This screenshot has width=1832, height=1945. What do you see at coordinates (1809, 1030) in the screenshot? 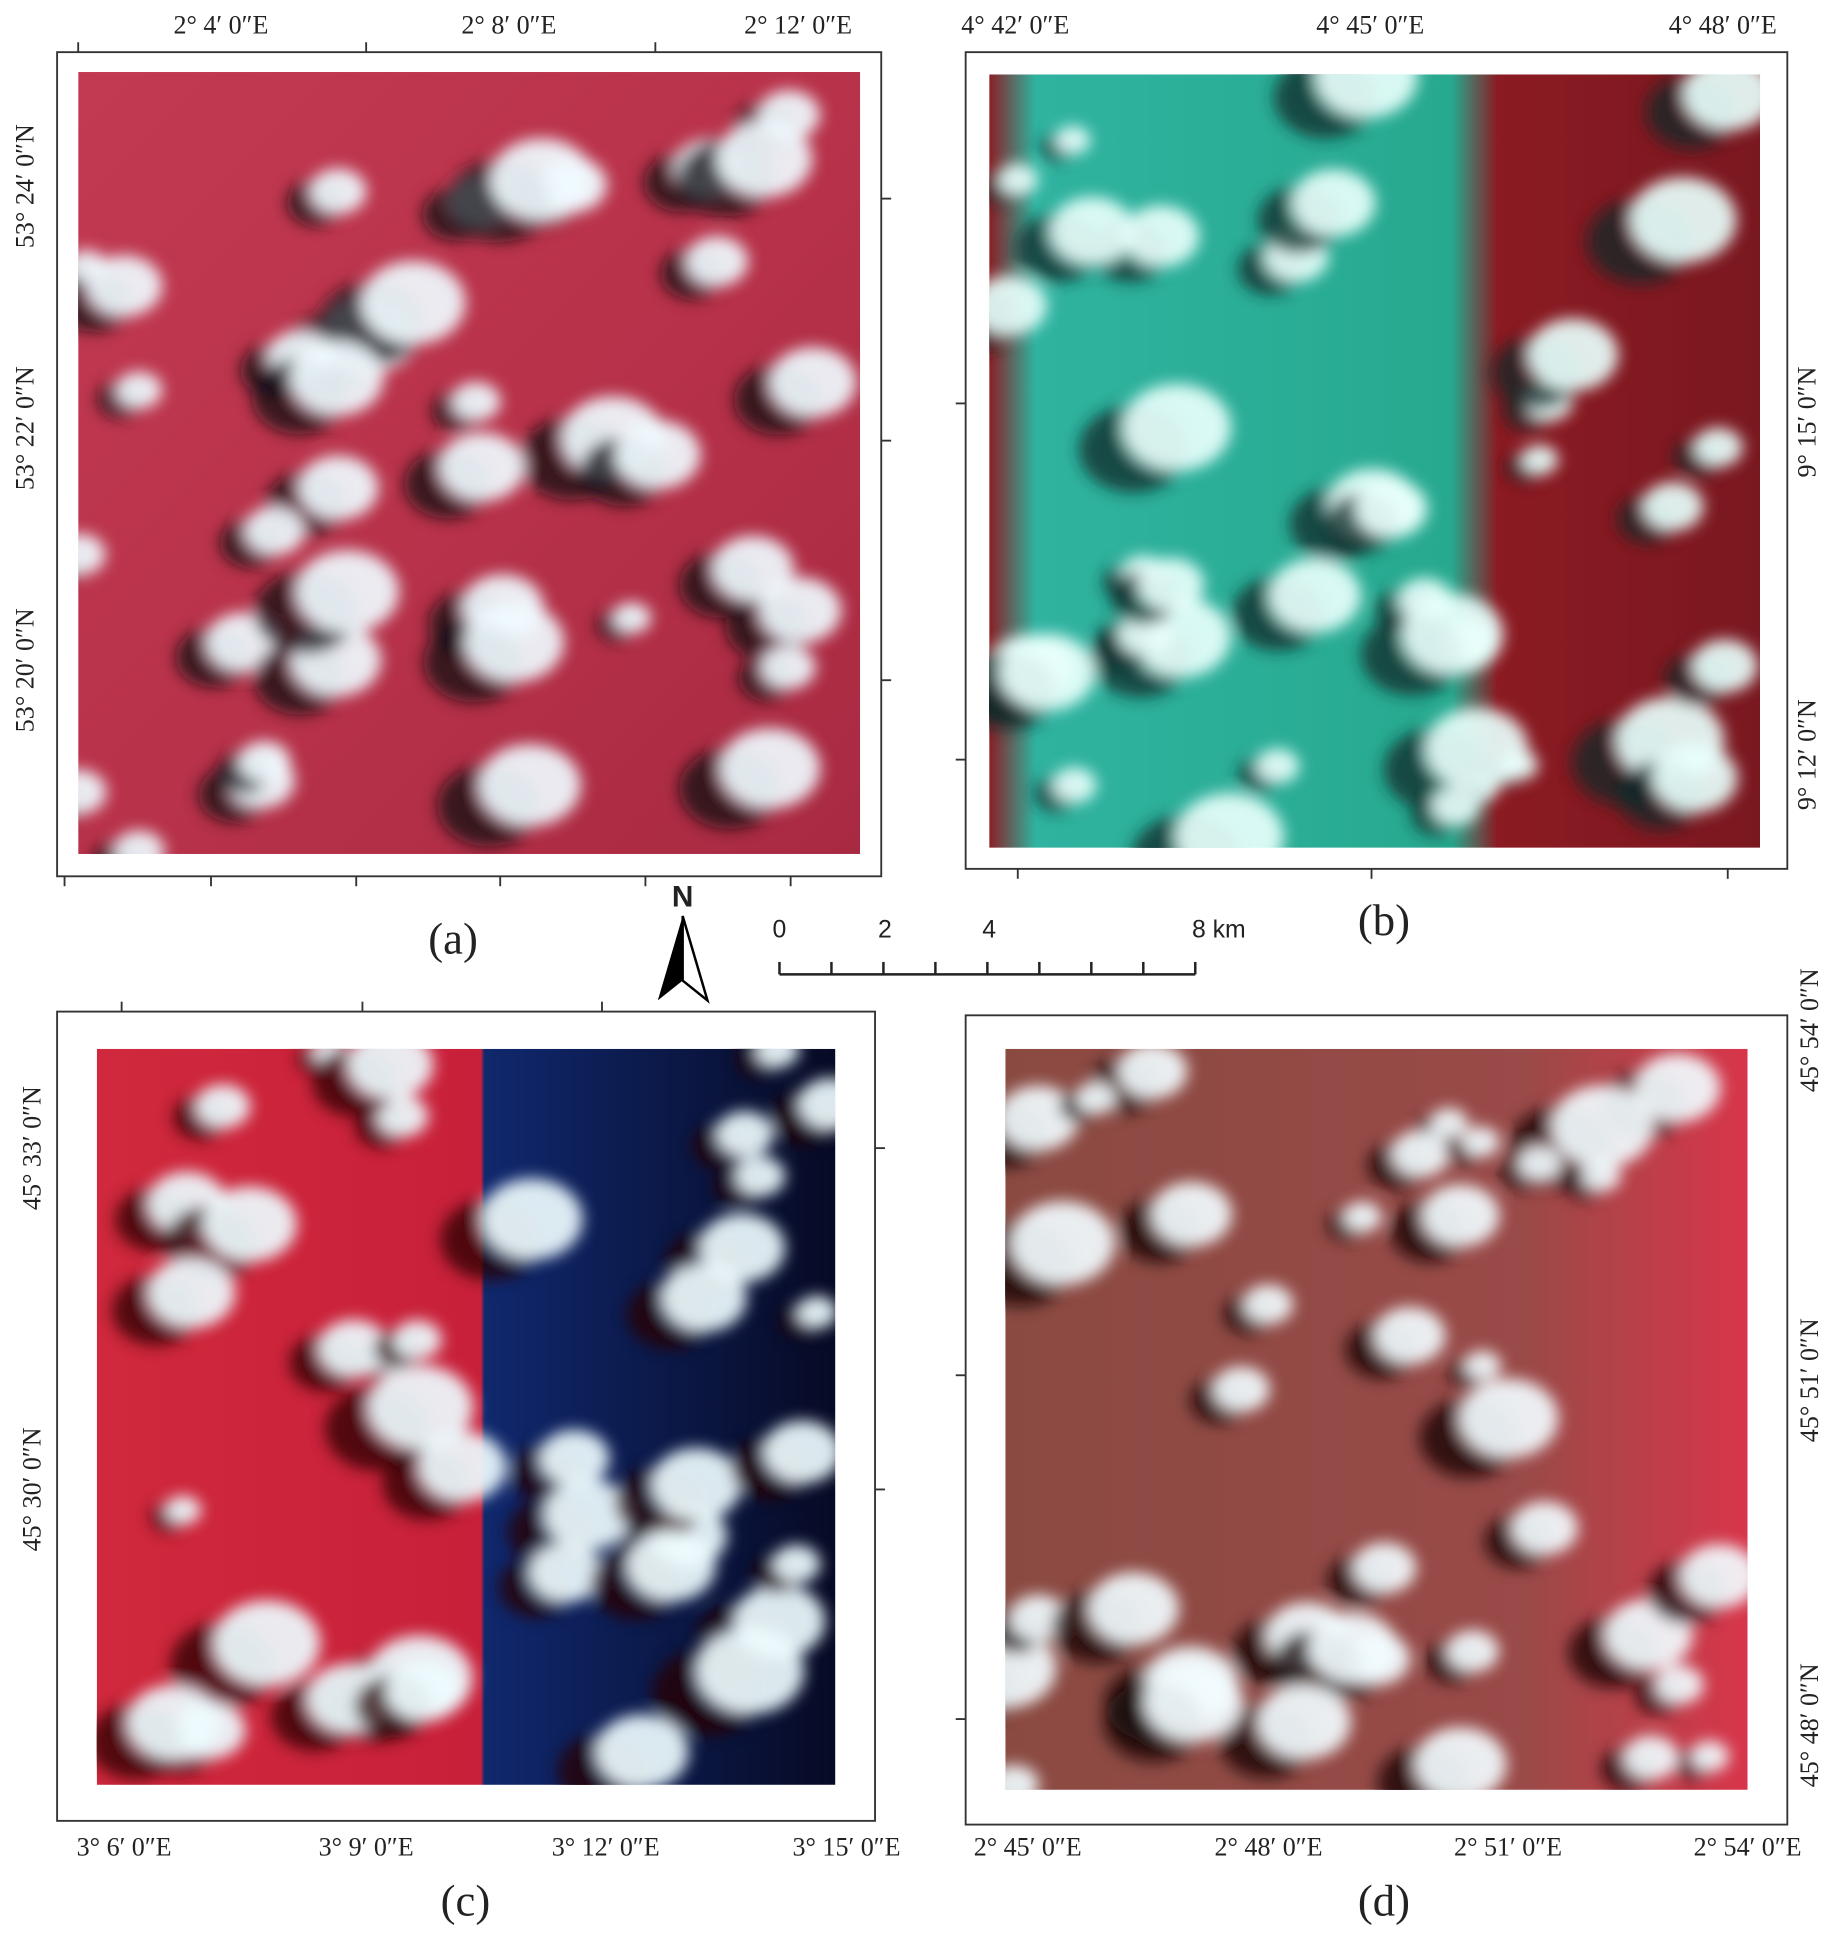
I see `y-coordinate-label: 45° 54′ 0″N` at bounding box center [1809, 1030].